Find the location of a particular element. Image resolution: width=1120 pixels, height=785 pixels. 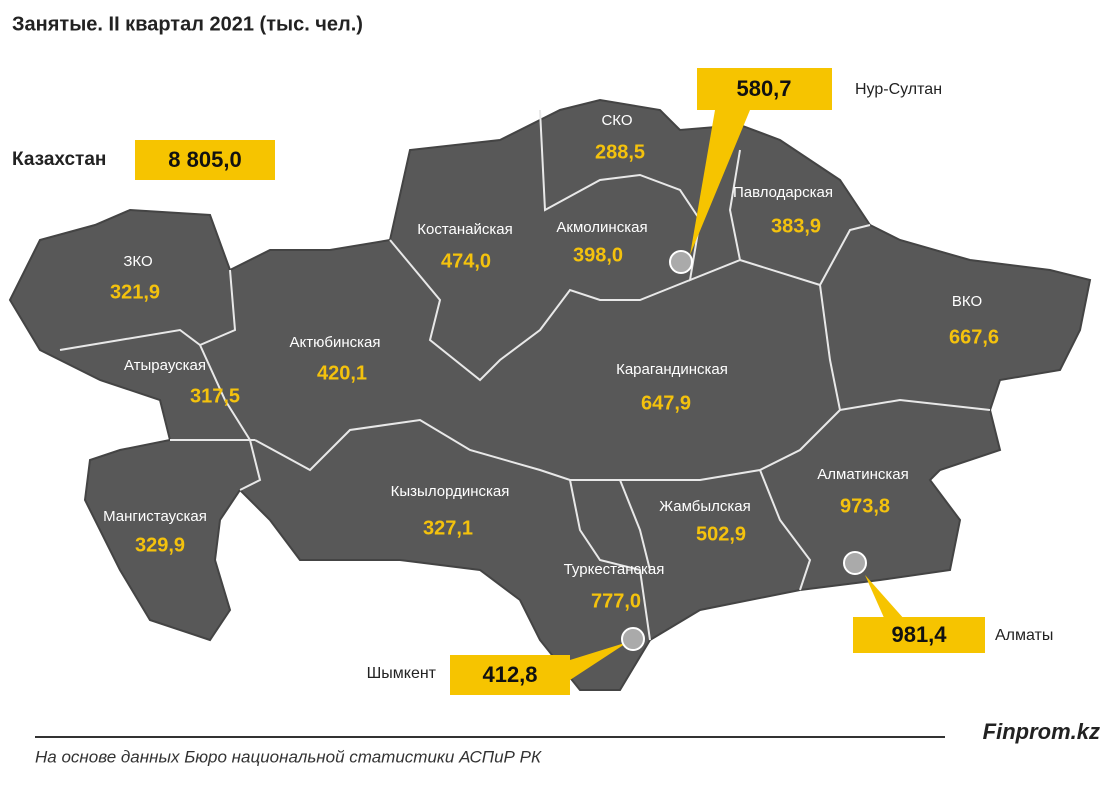

region-name: Павлодарская is located at coordinates (783, 192).